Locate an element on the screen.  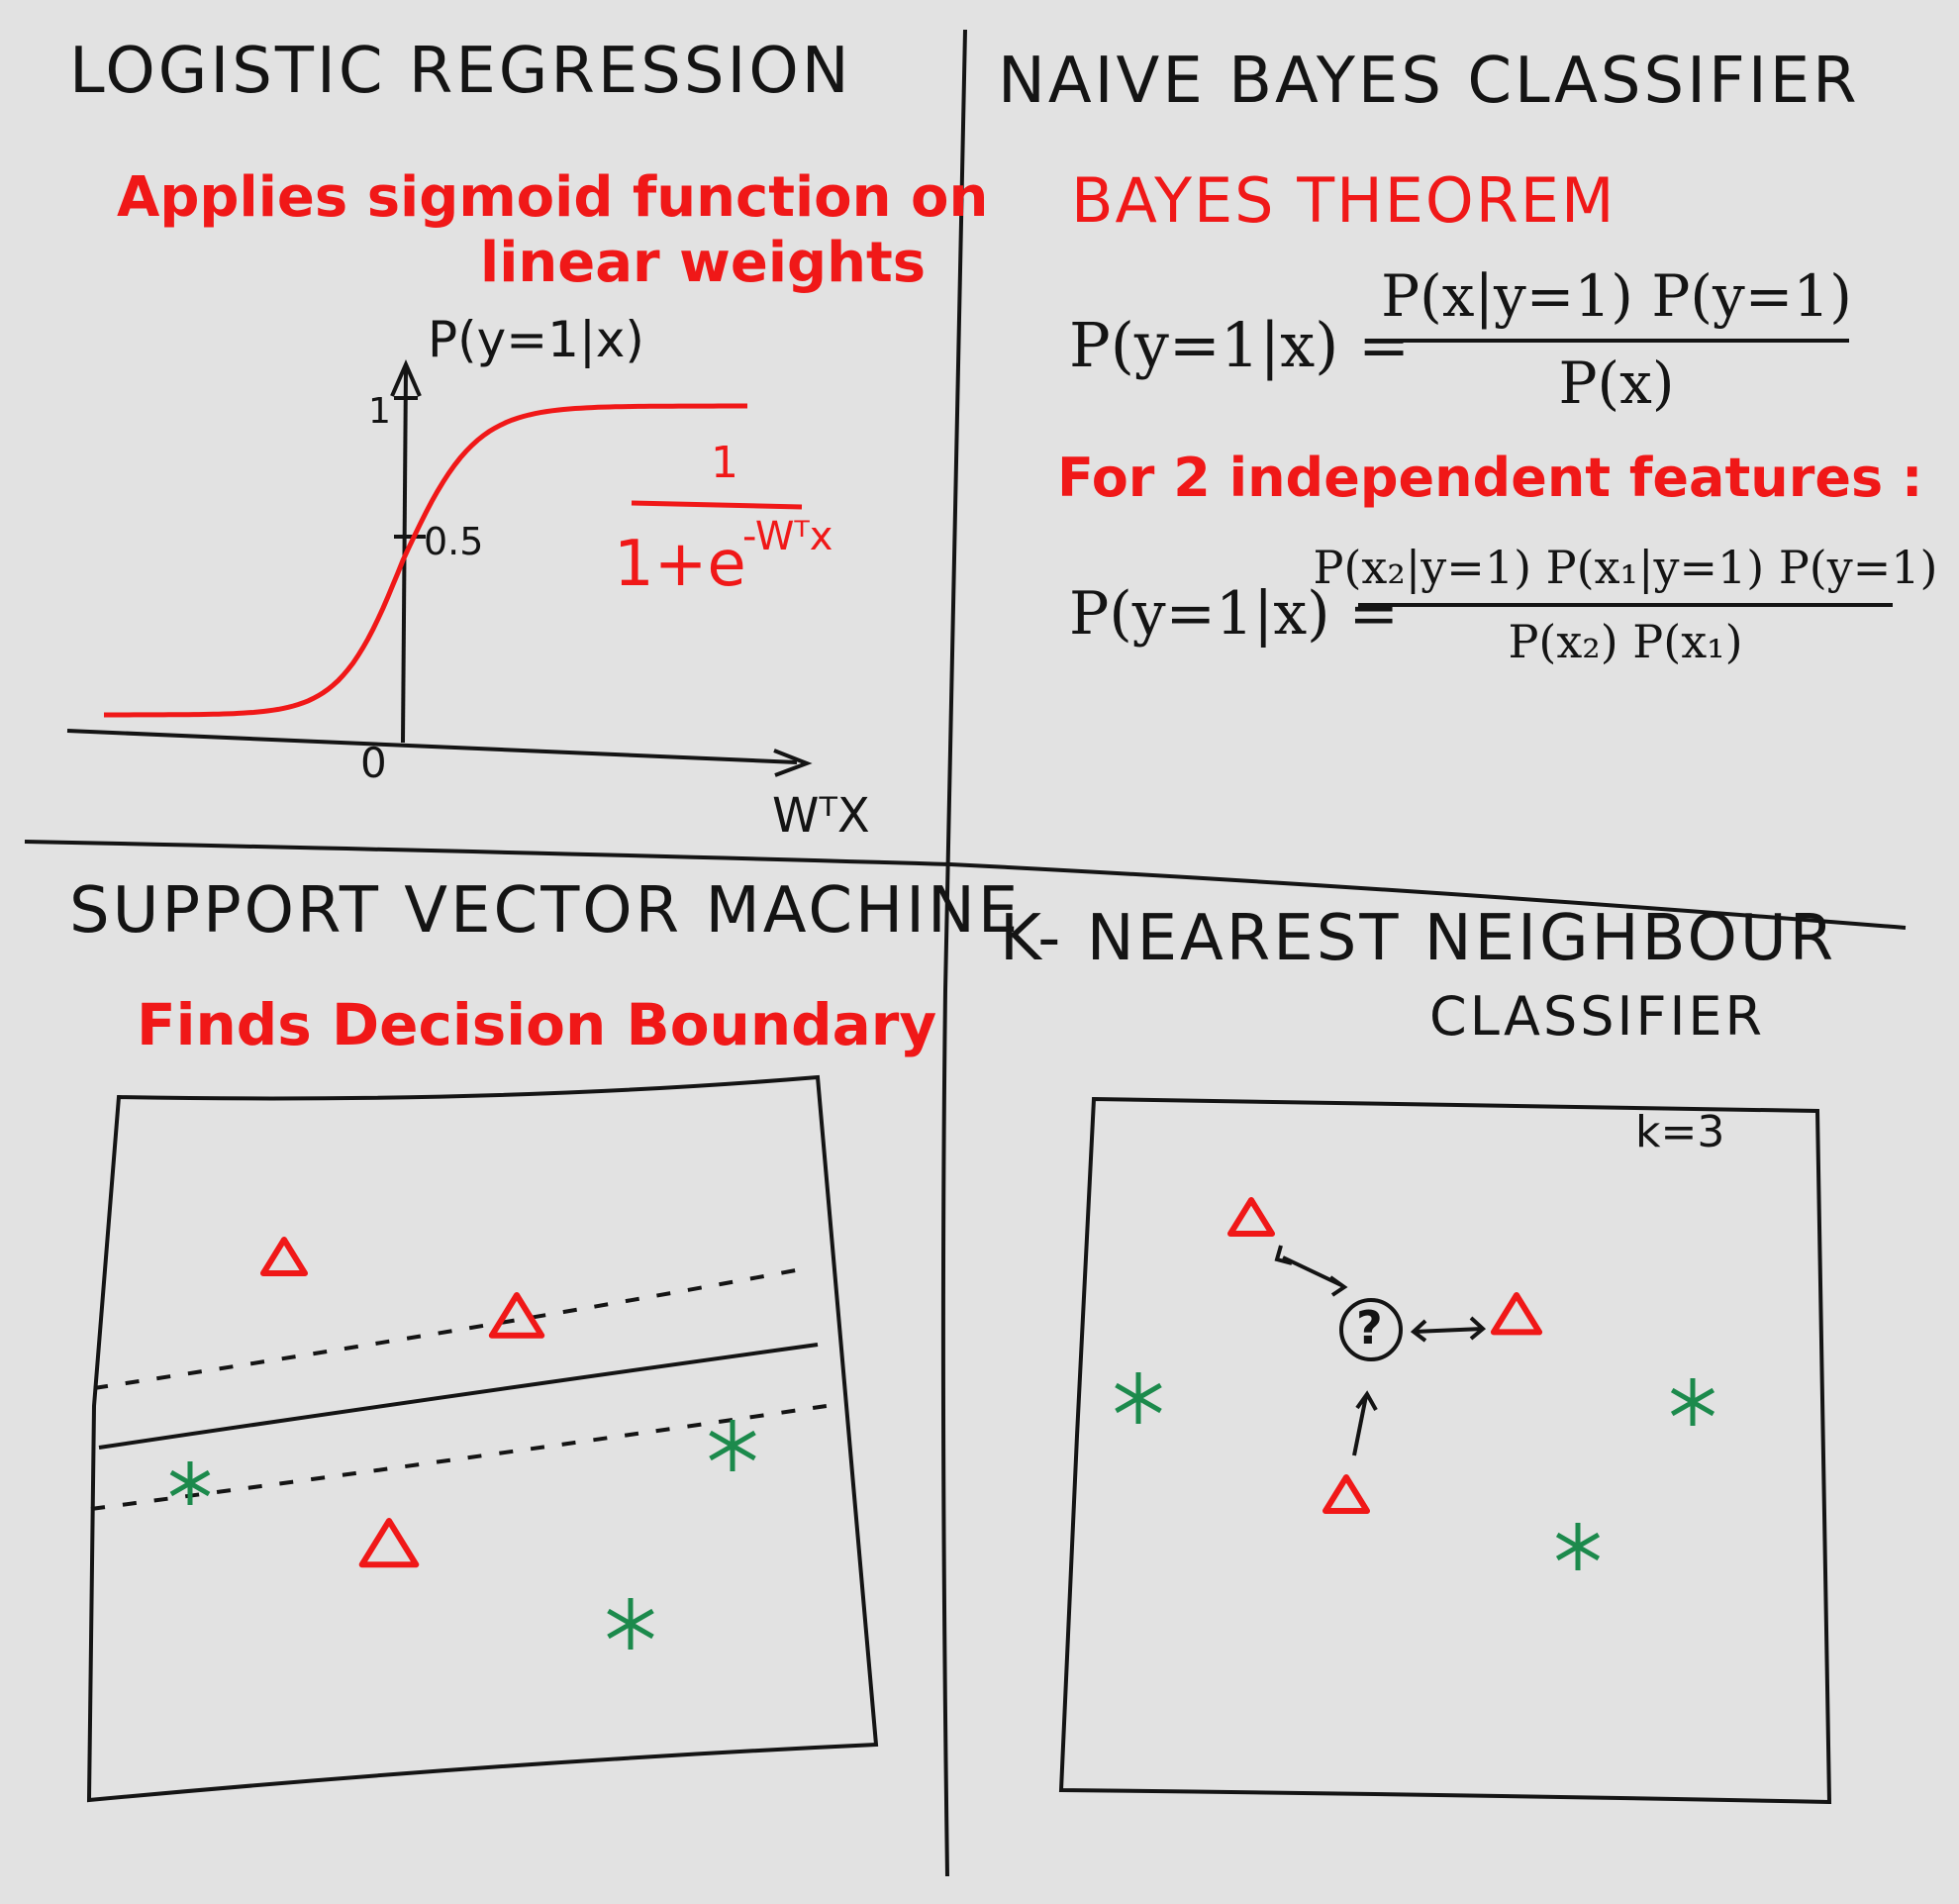
formula-exponent: -Wᵀx is located at coordinates (787, 536).